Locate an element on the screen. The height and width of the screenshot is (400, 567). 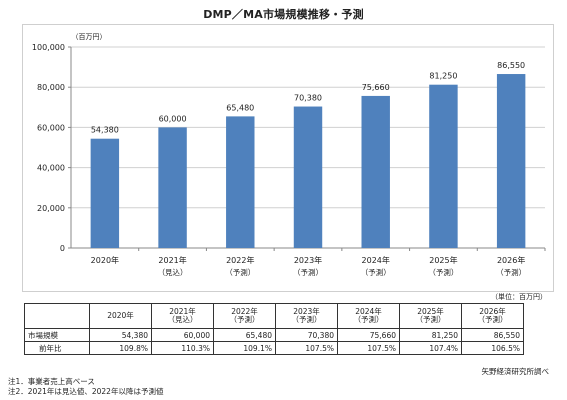
y-tick-label: 20,000 is located at coordinates (51, 208).